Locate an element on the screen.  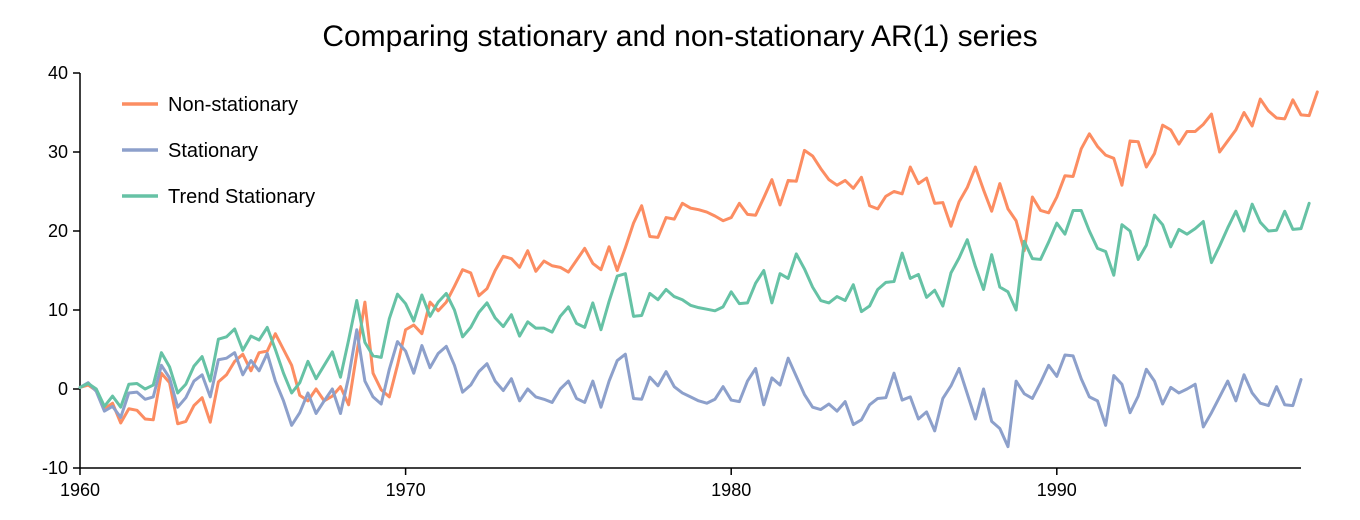
x-tick-label: 1960 is located at coordinates (80, 490).